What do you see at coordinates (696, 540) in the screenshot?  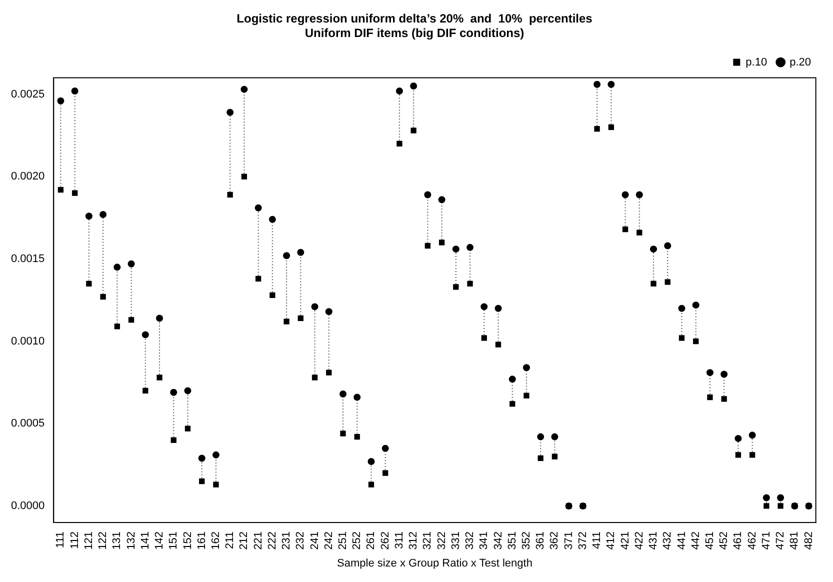 I see `x-tick-label: 442` at bounding box center [696, 540].